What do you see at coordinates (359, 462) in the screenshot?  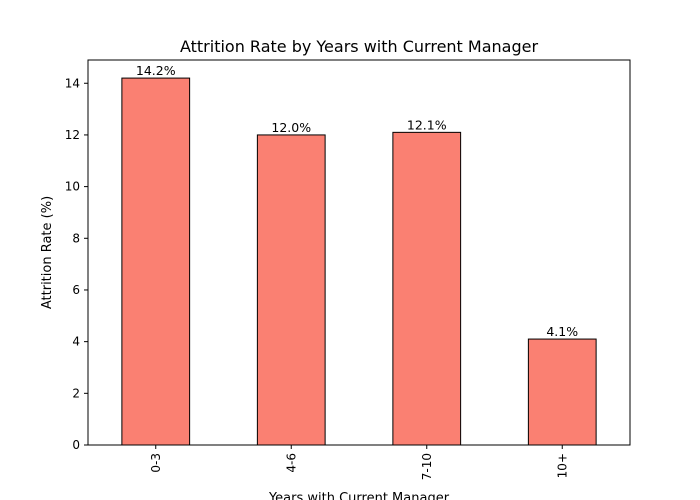 I see `x-axis: 0-3 4-6 7-10 10+` at bounding box center [359, 462].